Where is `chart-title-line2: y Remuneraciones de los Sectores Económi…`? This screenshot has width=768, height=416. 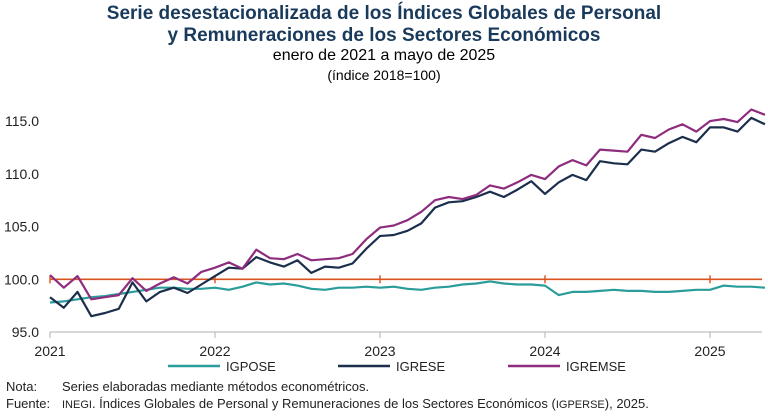 chart-title-line2: y Remuneraciones de los Sectores Económi… is located at coordinates (384, 35).